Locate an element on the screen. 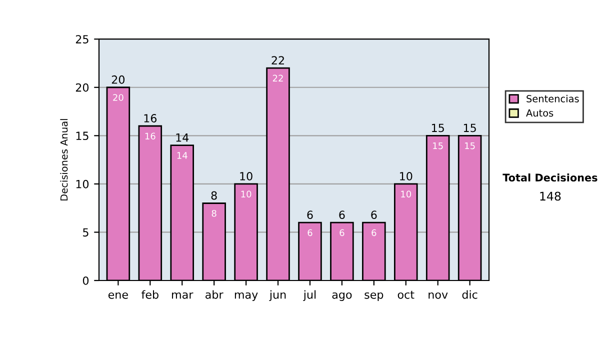  text: 148 is located at coordinates (550, 196).